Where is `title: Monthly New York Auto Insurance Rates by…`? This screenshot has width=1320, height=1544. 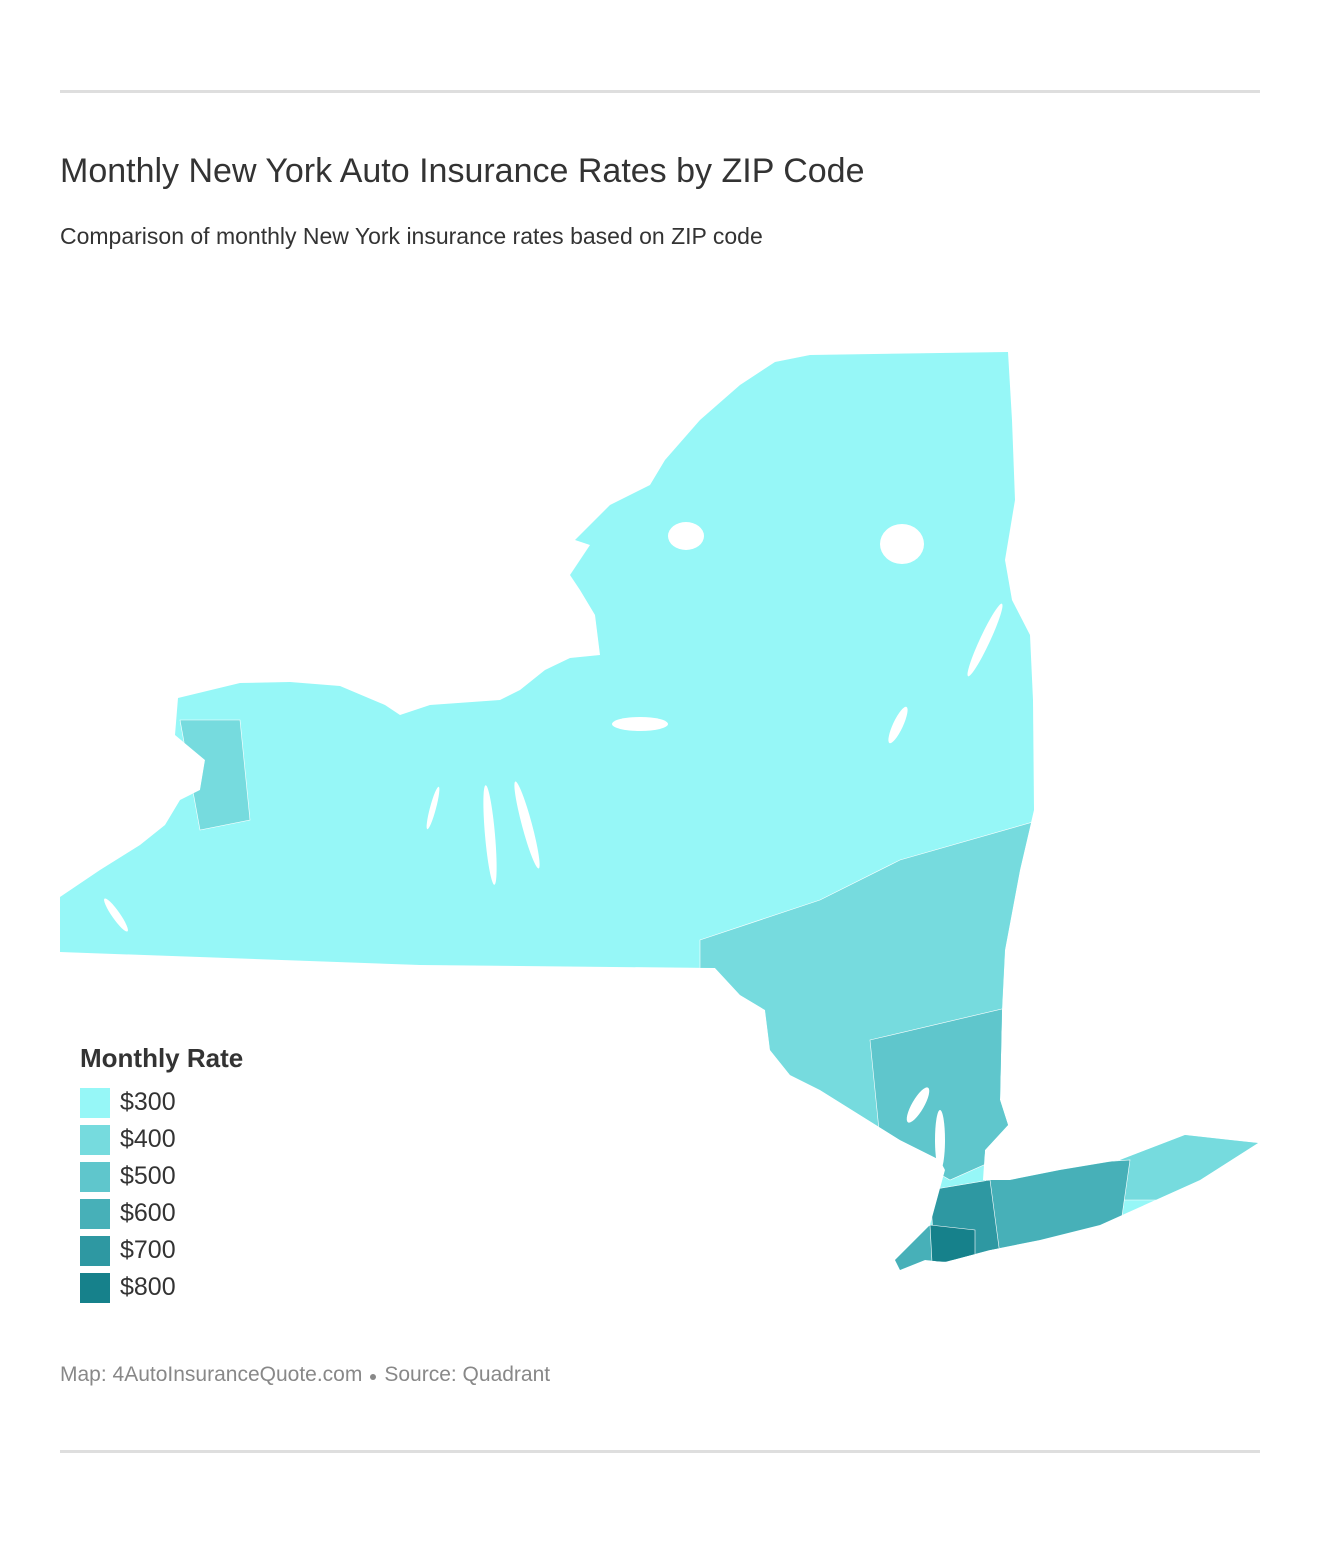 title: Monthly New York Auto Insurance Rates by… is located at coordinates (462, 171).